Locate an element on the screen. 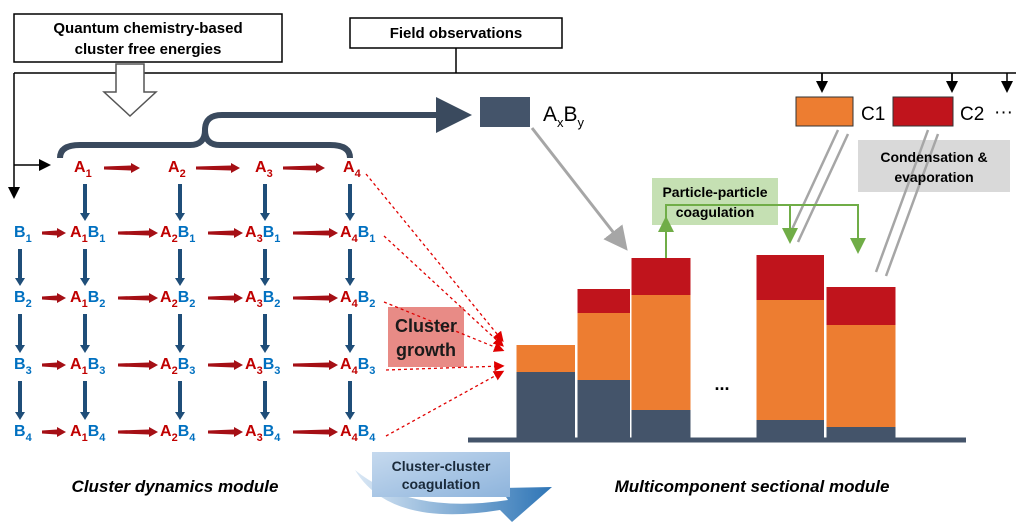  cluster-label: B3 is located at coordinates (23, 366).